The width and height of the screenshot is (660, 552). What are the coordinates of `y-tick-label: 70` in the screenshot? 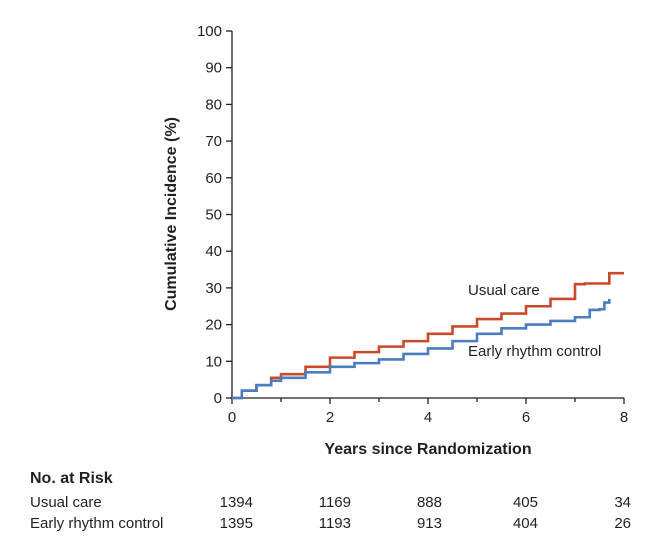 It's located at (213, 141).